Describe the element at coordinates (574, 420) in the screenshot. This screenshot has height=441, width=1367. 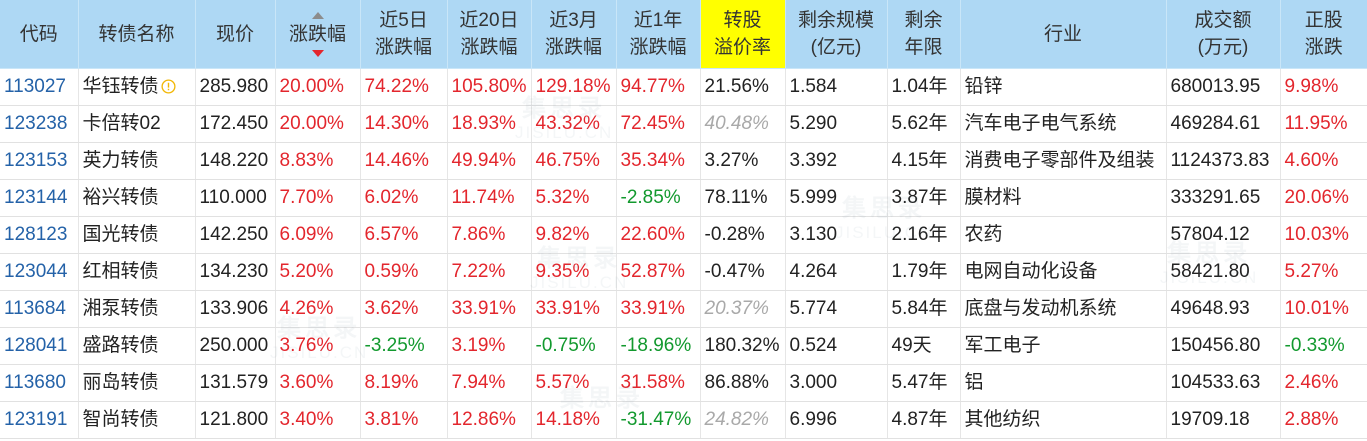
I see `cell-chg-3m: 14.18%` at that location.